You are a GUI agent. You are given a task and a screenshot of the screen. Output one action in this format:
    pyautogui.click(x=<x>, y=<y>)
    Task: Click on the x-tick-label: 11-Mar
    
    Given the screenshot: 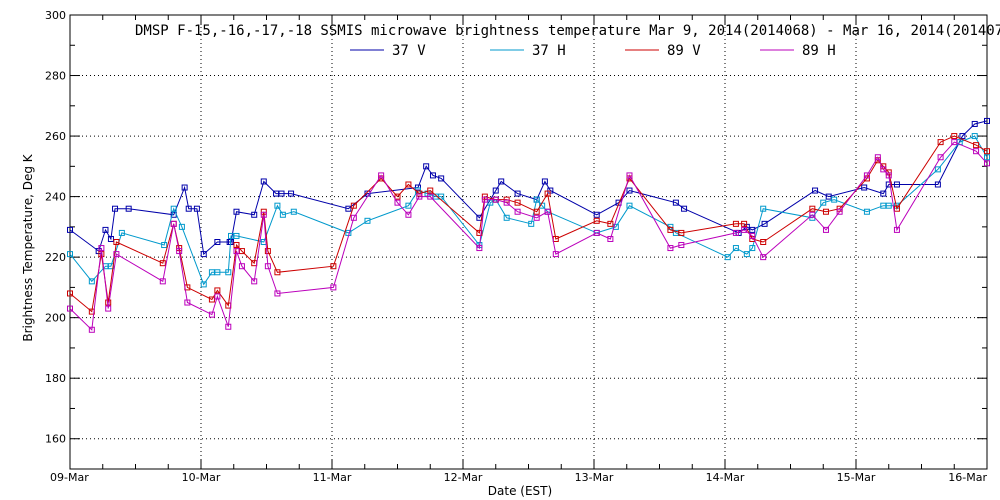 What is the action you would take?
    pyautogui.click(x=332, y=477)
    